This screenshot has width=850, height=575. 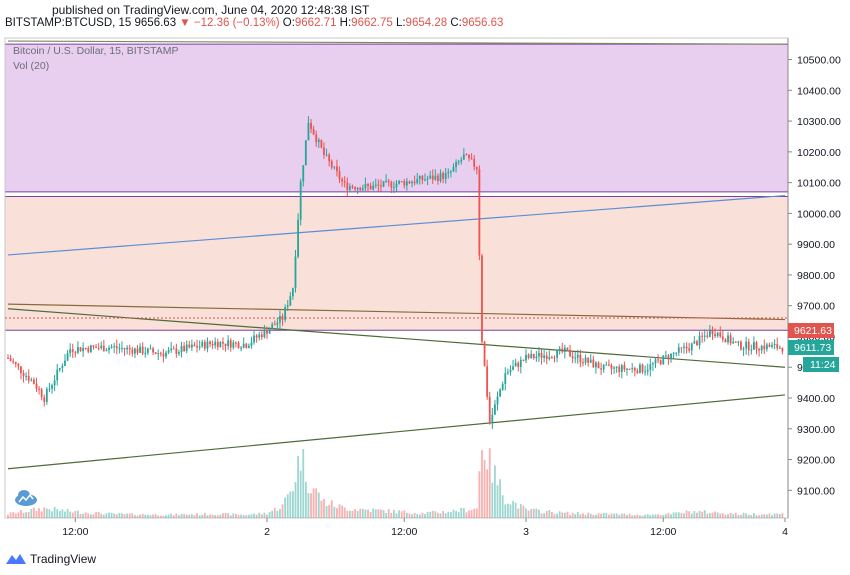 I want to click on cloud-icon, so click(x=26, y=498).